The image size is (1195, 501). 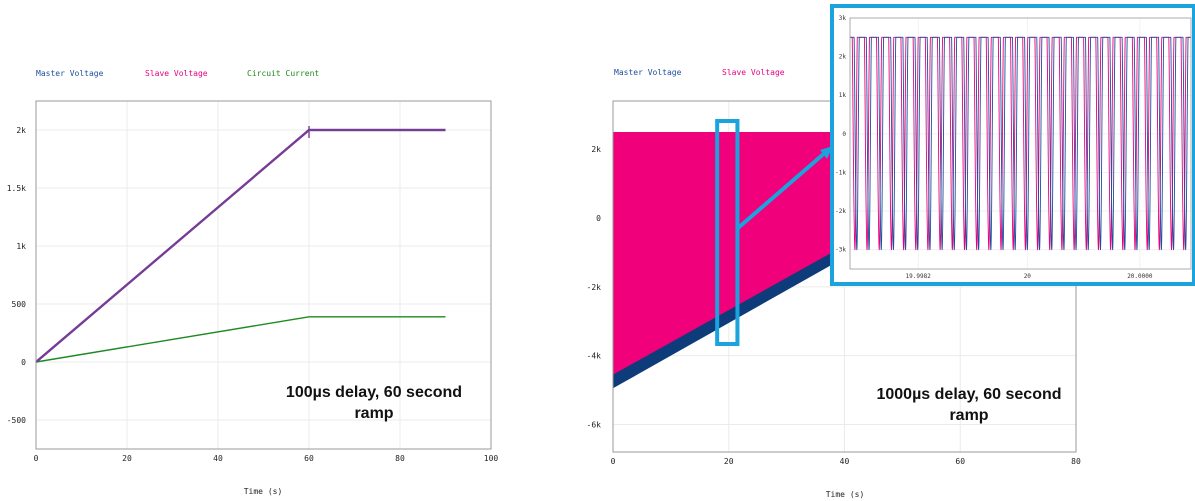 I want to click on y-tick-label: -2k, so click(x=594, y=287).